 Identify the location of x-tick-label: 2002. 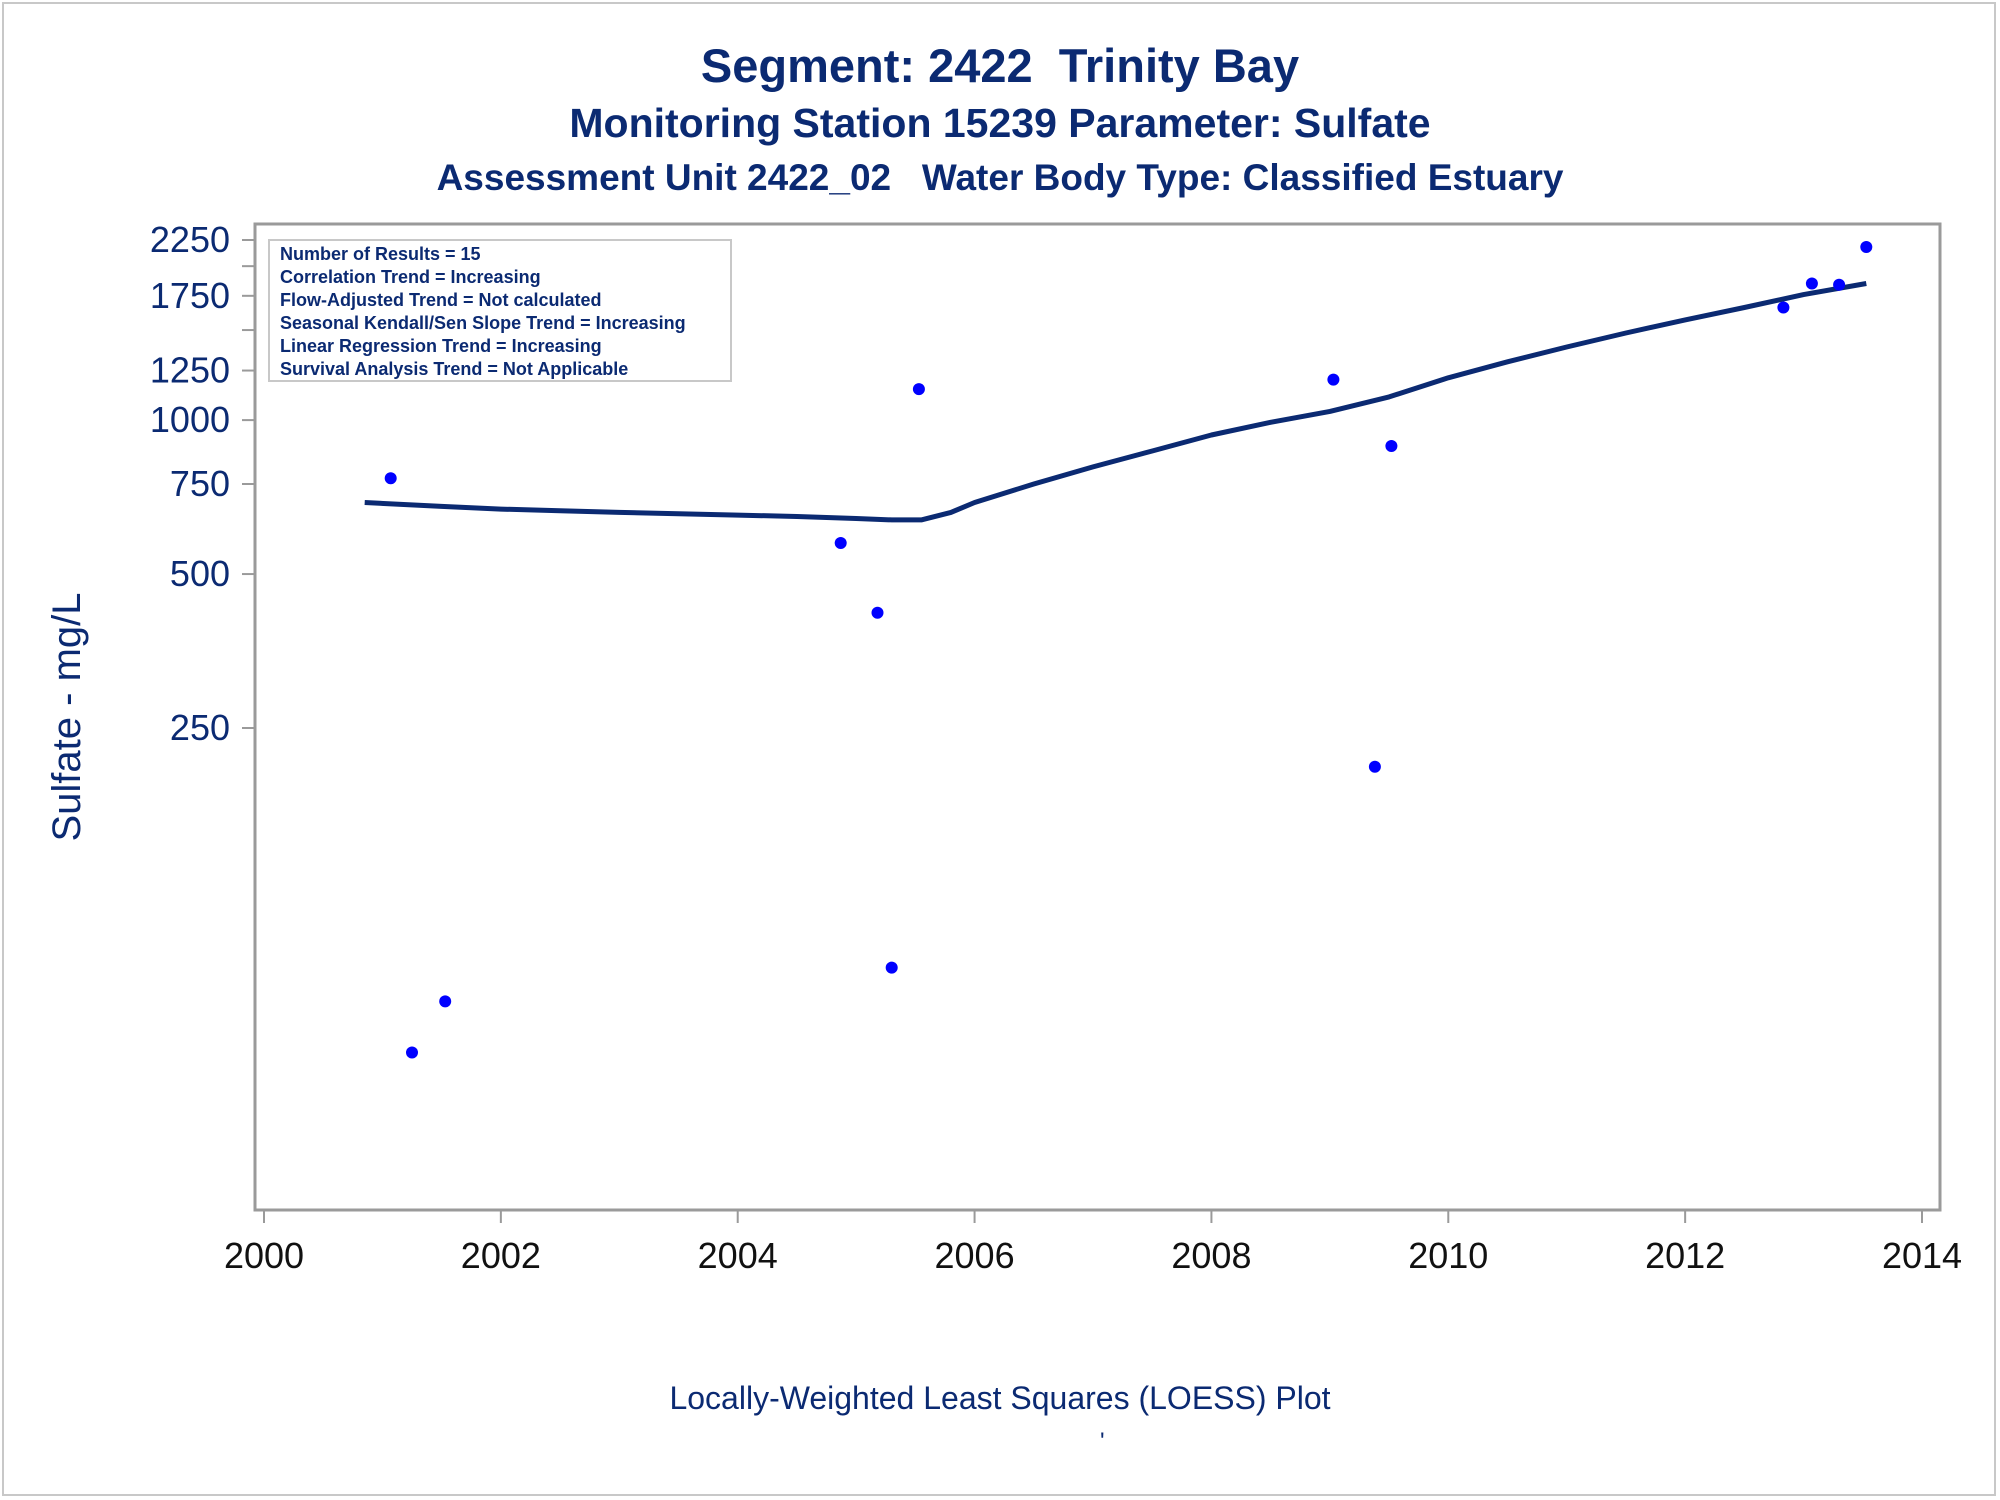
(501, 1255).